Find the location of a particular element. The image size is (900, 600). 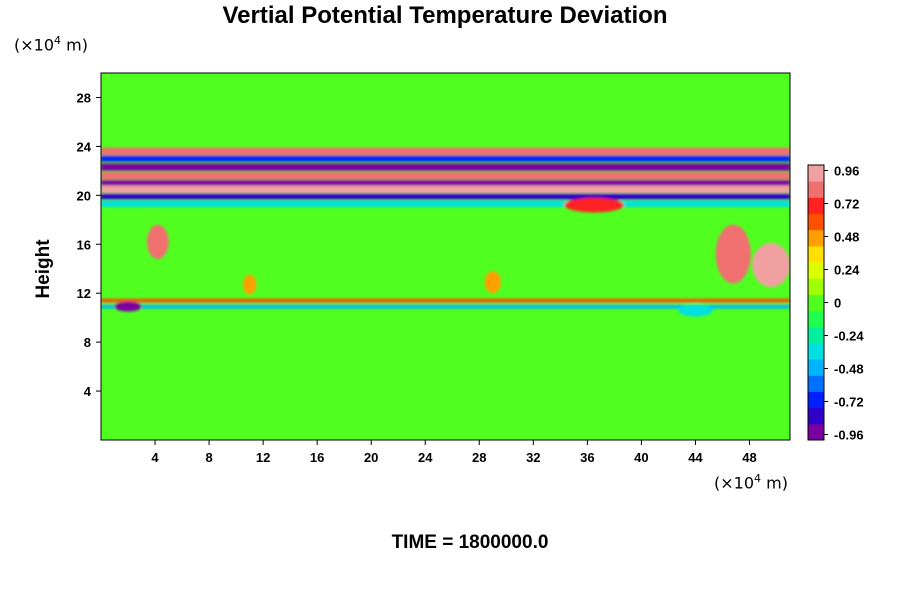

y-tick-label: 16 is located at coordinates (84, 244).